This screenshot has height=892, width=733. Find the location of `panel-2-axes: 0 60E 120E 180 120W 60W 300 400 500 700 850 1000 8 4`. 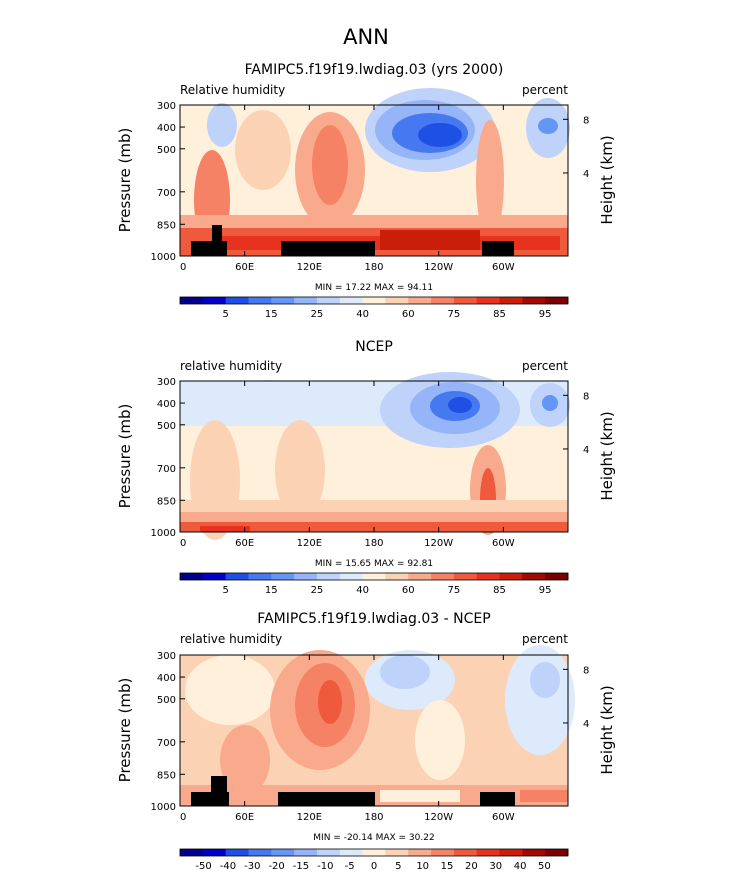

panel-2-axes: 0 60E 120E 180 120W 60W 300 400 500 700 850 1000 8 4 is located at coordinates (370, 463).